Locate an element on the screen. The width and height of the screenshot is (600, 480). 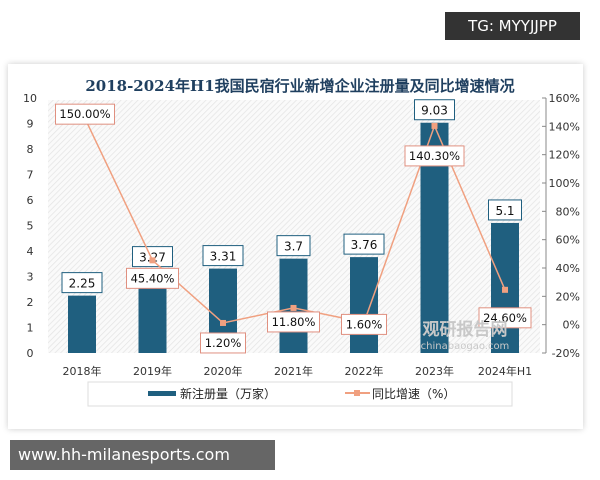
x-tick-label: 2020年 is located at coordinates (223, 371).